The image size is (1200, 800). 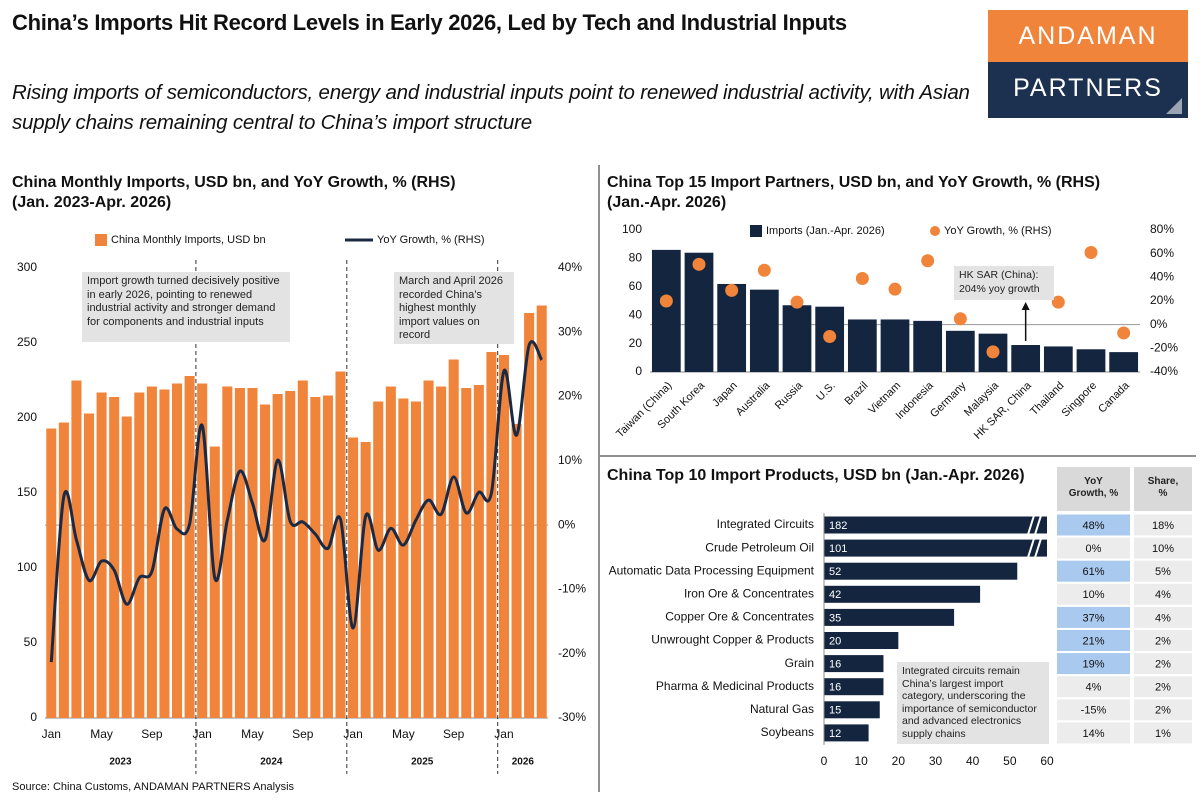 What do you see at coordinates (1159, 324) in the screenshot?
I see `y2-tick-label: 0%` at bounding box center [1159, 324].